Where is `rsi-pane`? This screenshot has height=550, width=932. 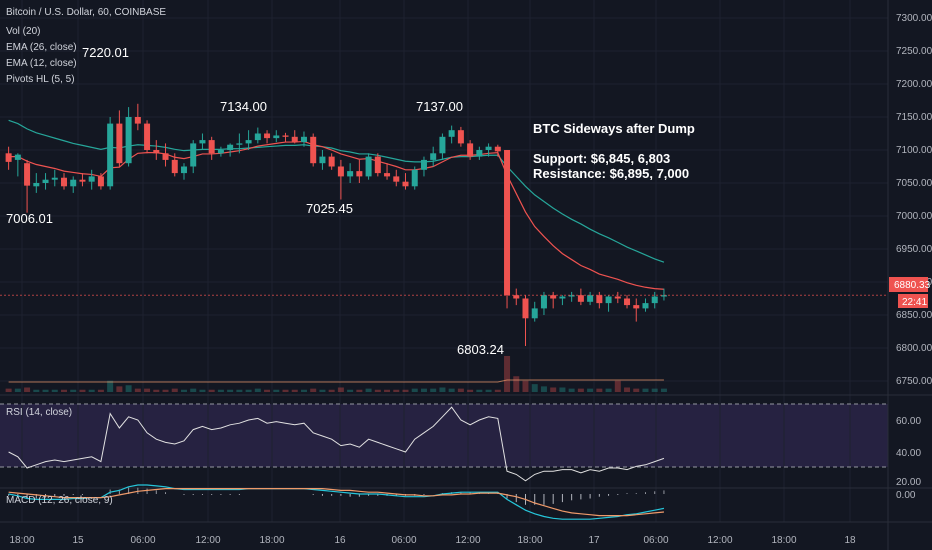 rsi-pane is located at coordinates (444, 442).